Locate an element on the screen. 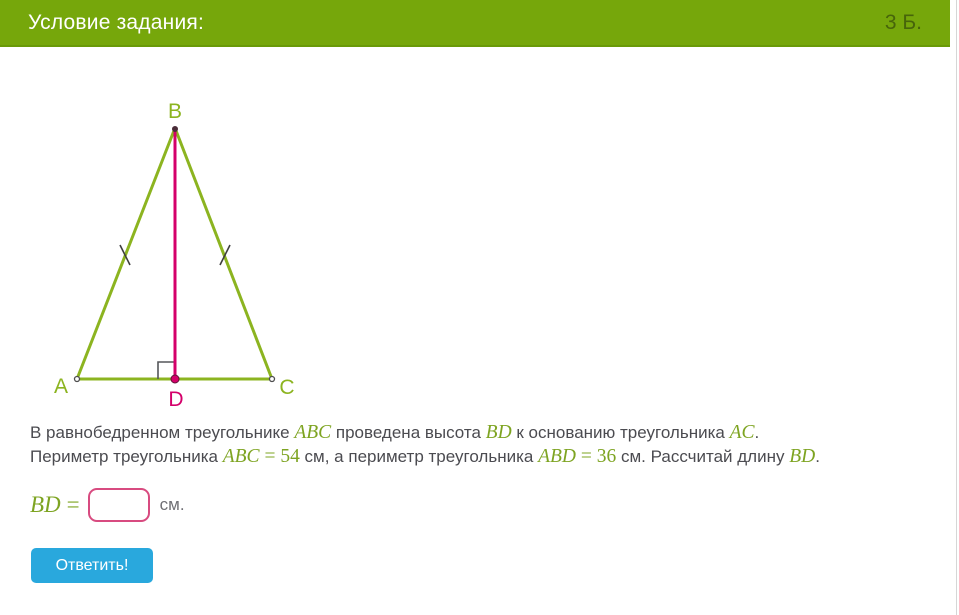 The width and height of the screenshot is (959, 615). scrollbar-track is located at coordinates (956, 307).